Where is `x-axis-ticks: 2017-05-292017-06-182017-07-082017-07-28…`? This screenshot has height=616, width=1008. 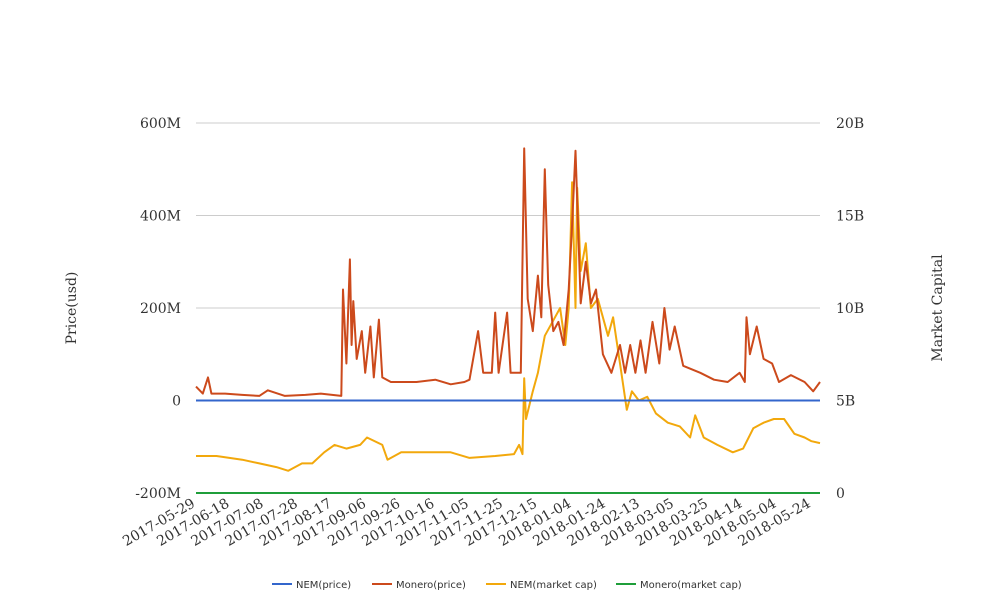
x-axis-ticks: 2017-05-292017-06-182017-07-082017-07-28… is located at coordinates (466, 523).